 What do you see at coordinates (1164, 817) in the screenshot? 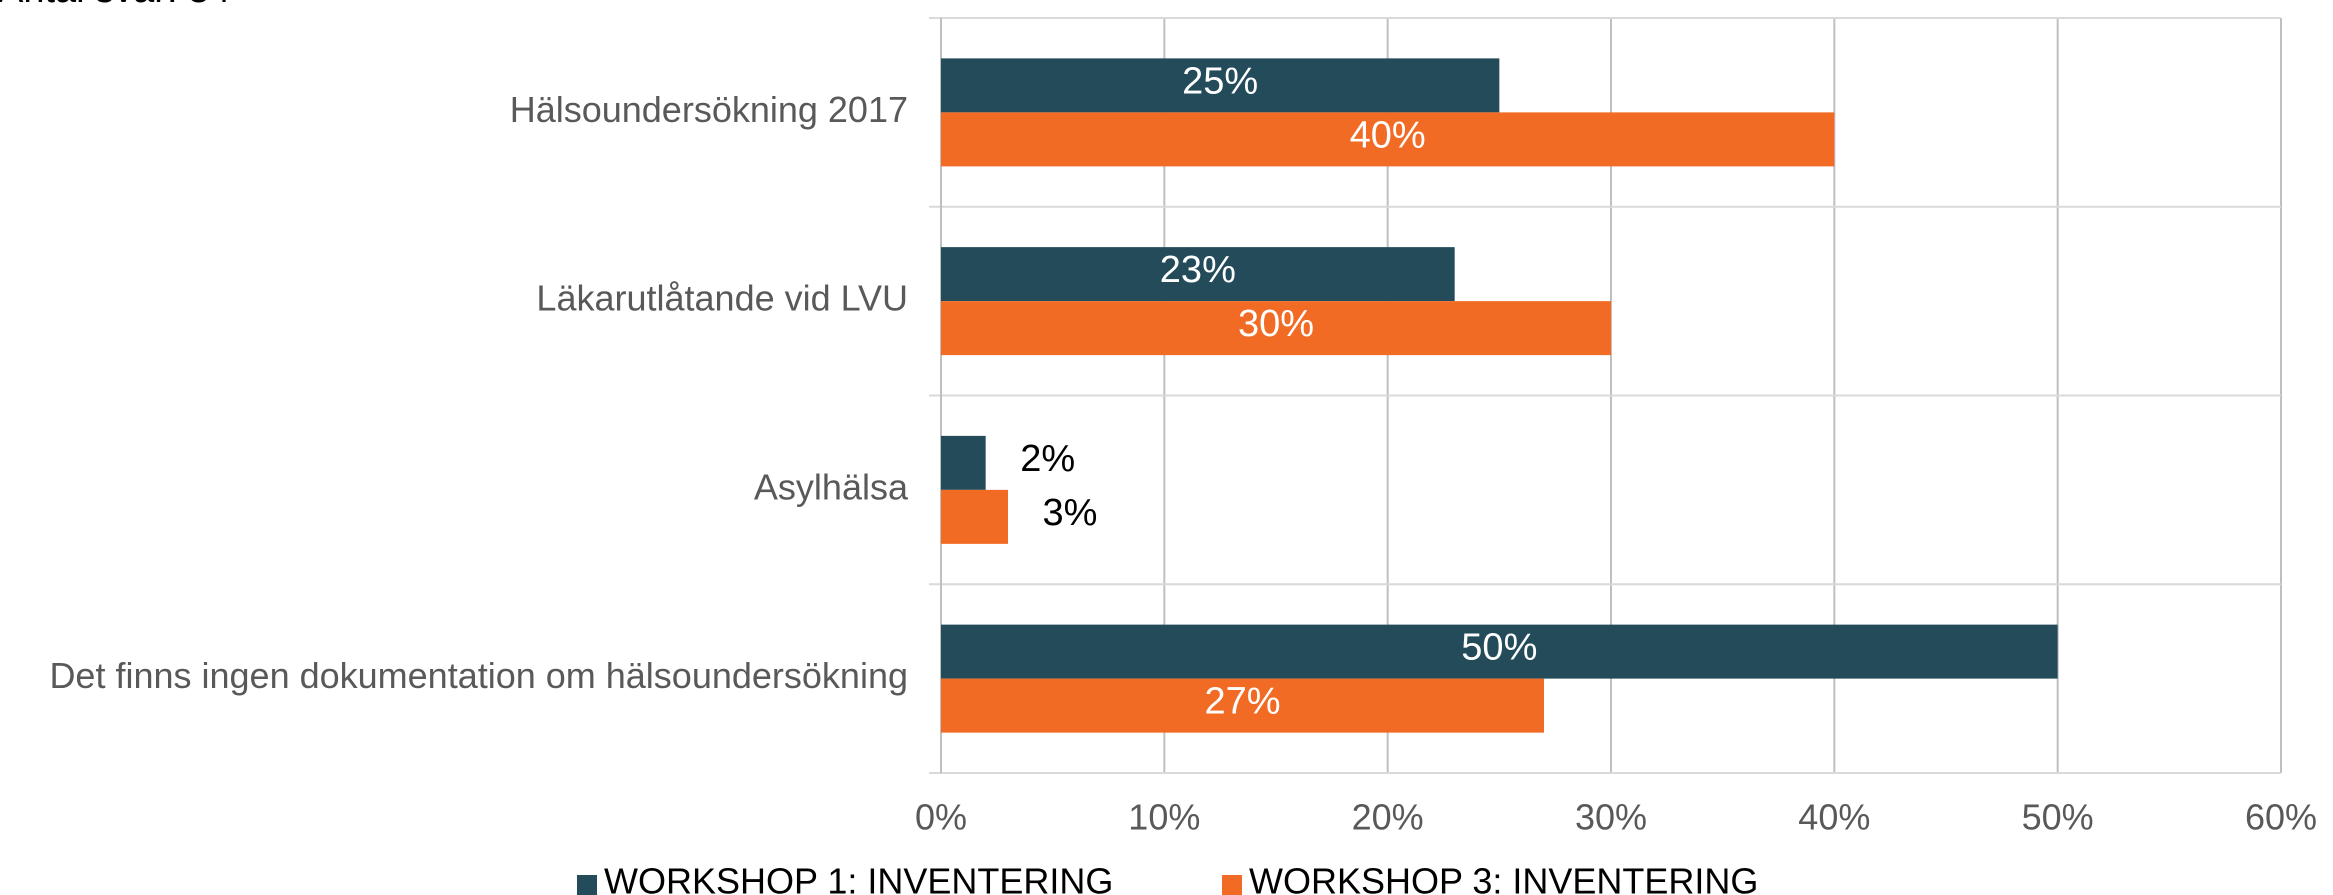
I see `x-tick-label: 10%` at bounding box center [1164, 817].